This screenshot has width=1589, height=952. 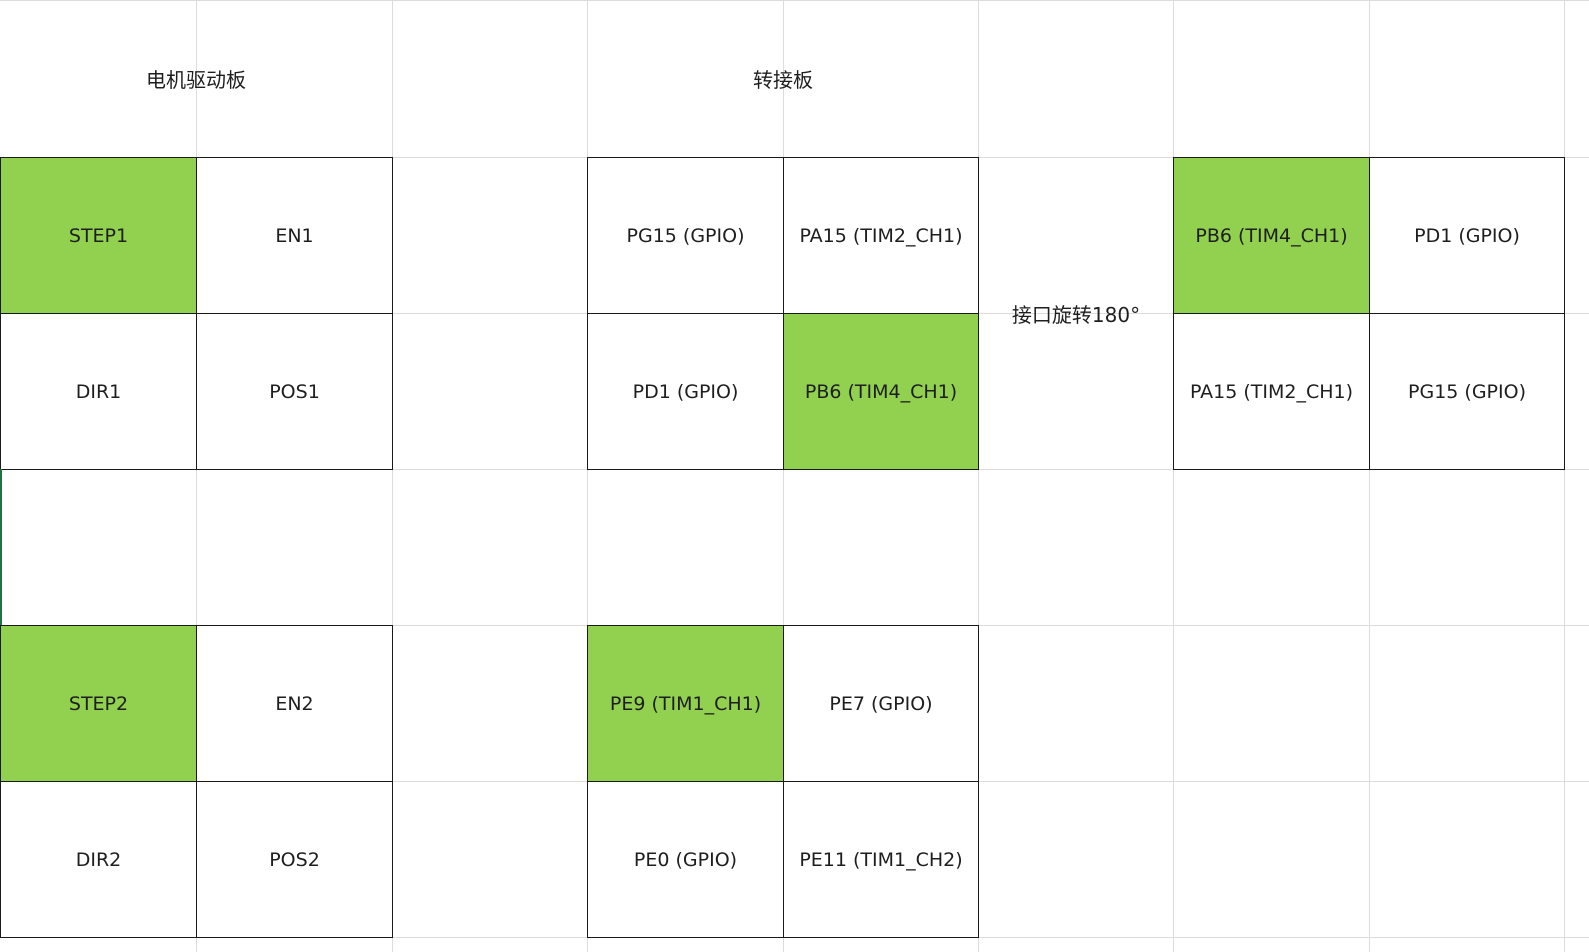 I want to click on cell-dir2: DIR2, so click(x=98, y=859).